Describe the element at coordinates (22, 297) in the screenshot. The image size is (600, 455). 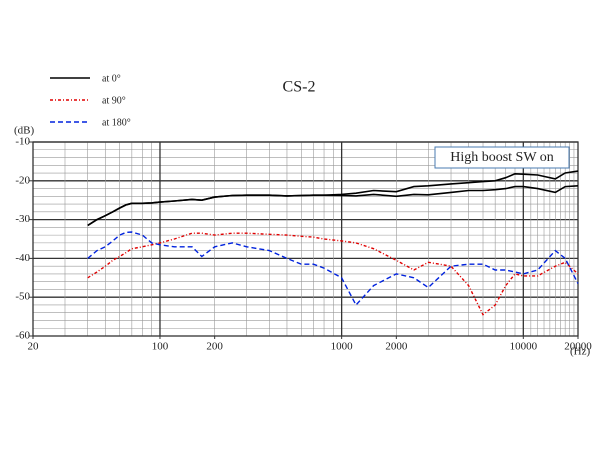
I see `y-tick-label: -50` at that location.